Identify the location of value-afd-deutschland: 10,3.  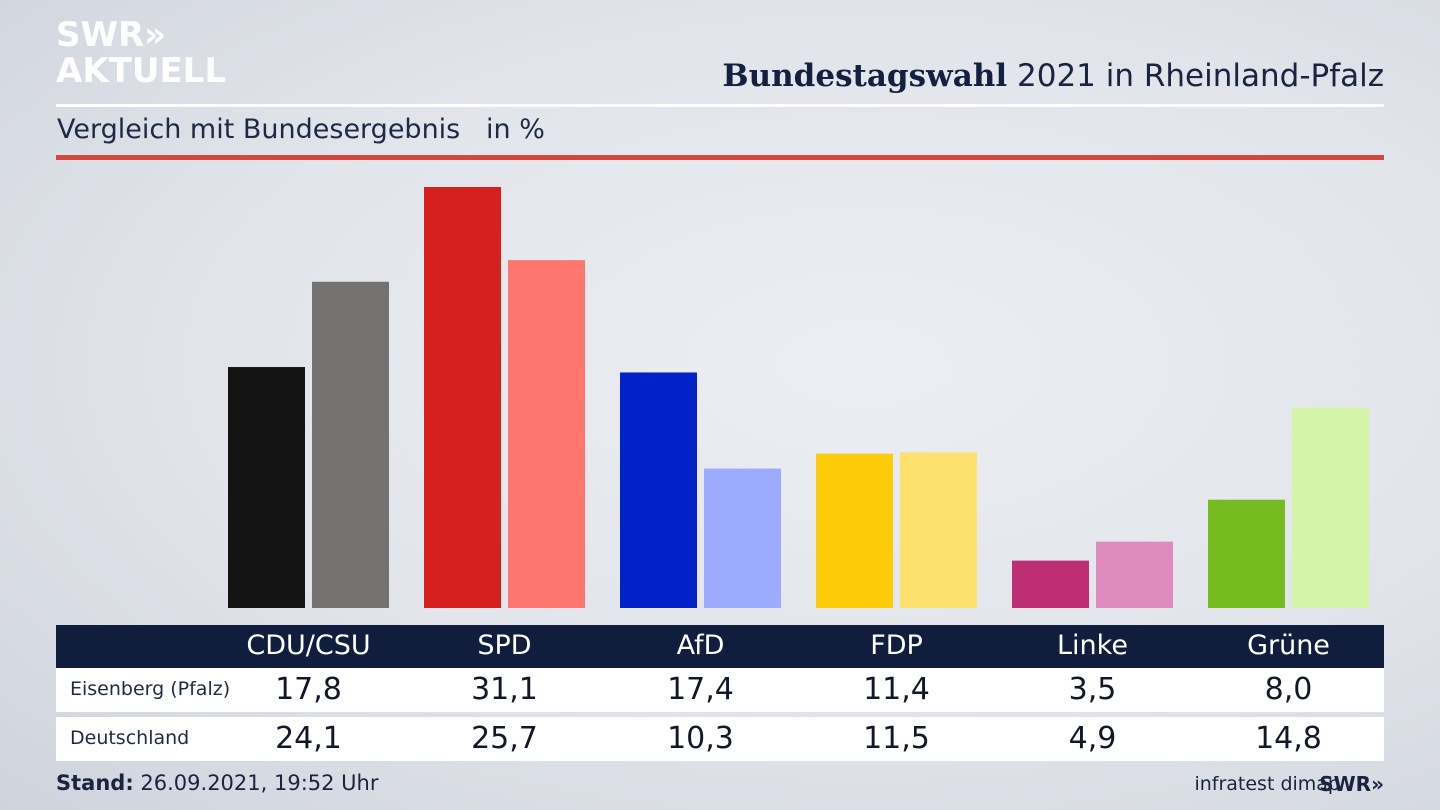
(700, 738).